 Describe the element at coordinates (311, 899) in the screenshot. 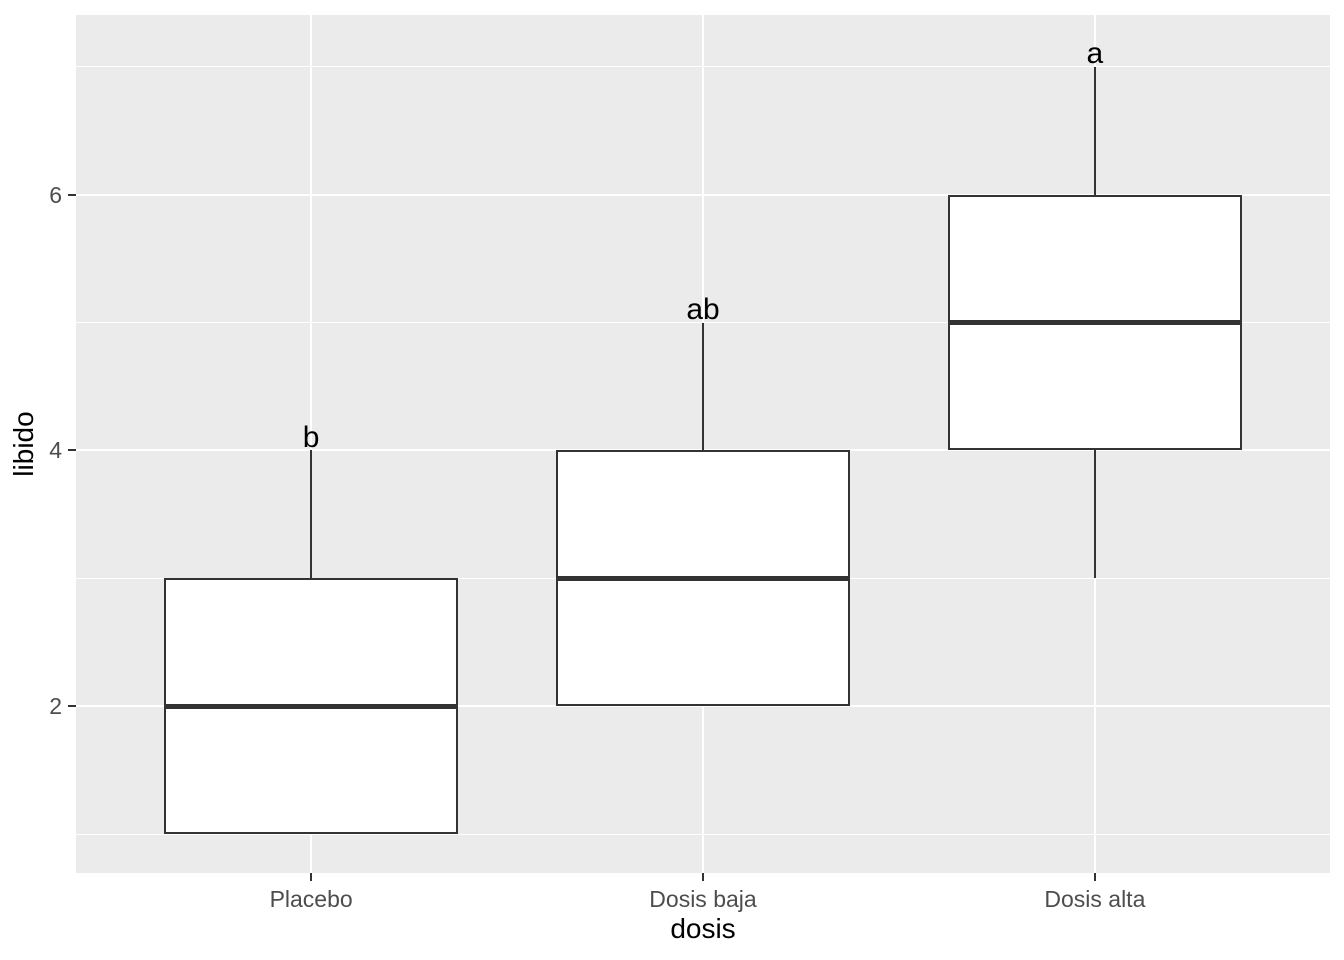

I see `x-tick-label: Placebo` at that location.